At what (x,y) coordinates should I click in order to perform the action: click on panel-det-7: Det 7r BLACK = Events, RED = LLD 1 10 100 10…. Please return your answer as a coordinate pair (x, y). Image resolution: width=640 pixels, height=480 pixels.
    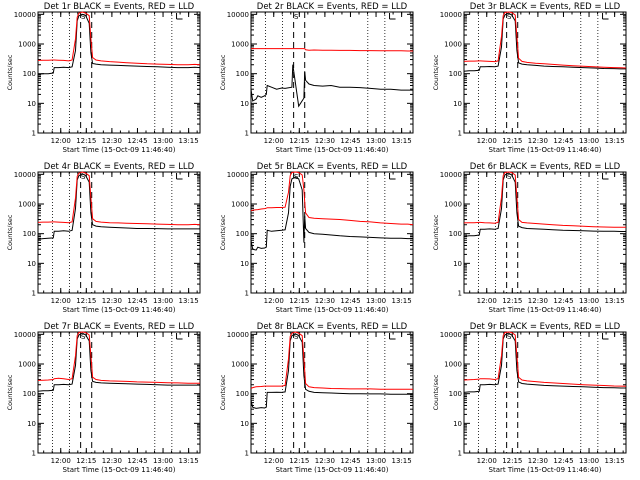
    Looking at the image, I should click on (103, 398).